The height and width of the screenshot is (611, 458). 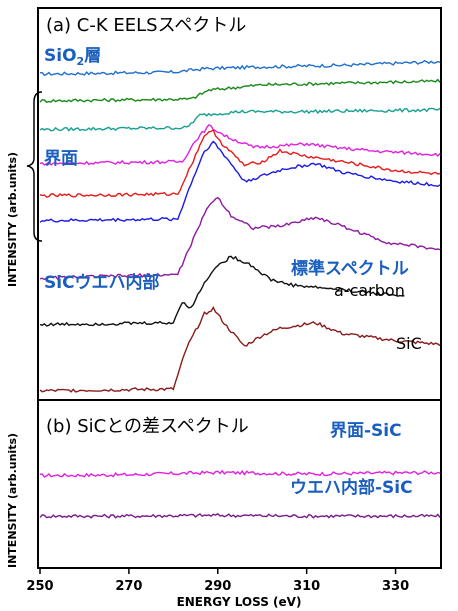 I want to click on x-tick-label-270: 270, so click(x=128, y=586).